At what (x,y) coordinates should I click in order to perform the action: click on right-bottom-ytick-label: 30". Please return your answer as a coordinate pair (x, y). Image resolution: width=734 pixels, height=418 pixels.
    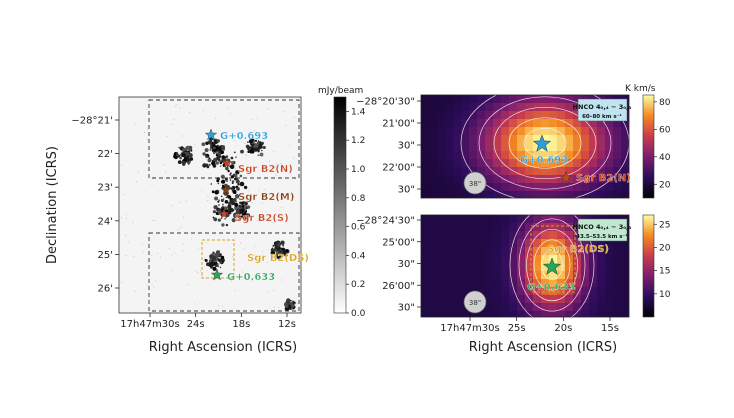
    Looking at the image, I should click on (406, 264).